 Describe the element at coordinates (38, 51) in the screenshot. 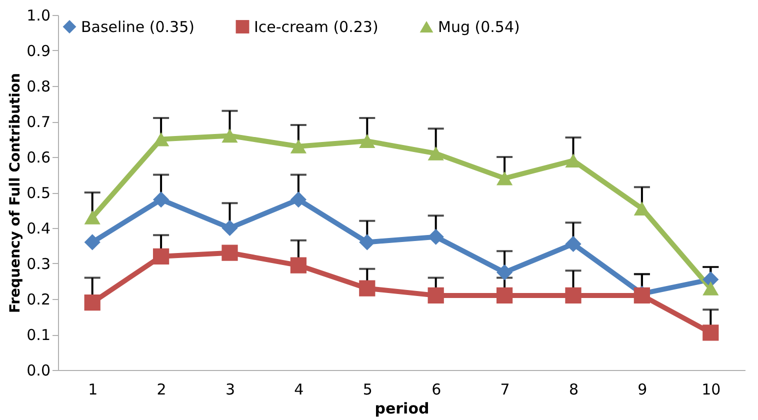

I see `y-tick-label: 0.9` at that location.